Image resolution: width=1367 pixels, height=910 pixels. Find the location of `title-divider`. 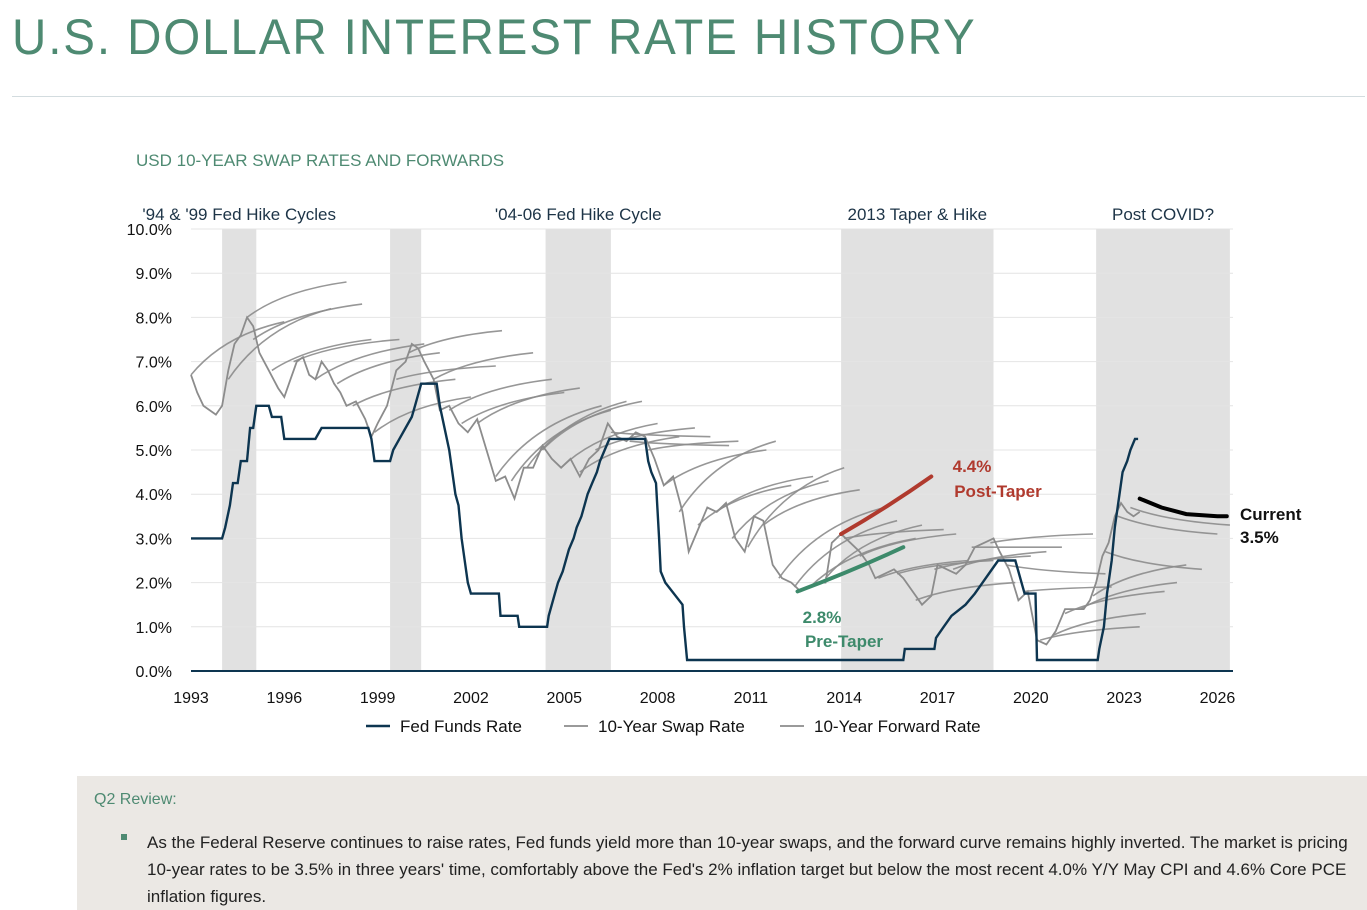

title-divider is located at coordinates (688, 96).